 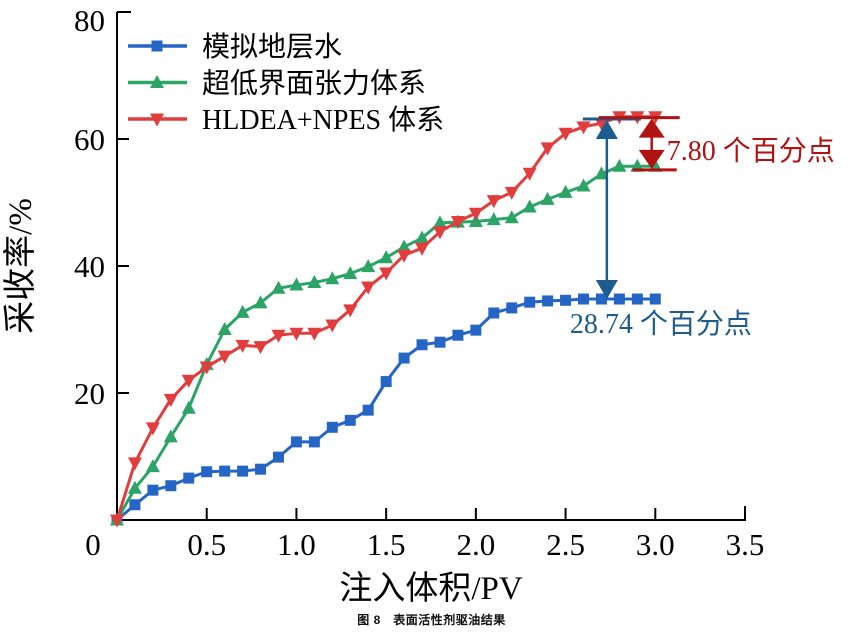 What do you see at coordinates (475, 544) in the screenshot?
I see `x-tick-label: 2.0` at bounding box center [475, 544].